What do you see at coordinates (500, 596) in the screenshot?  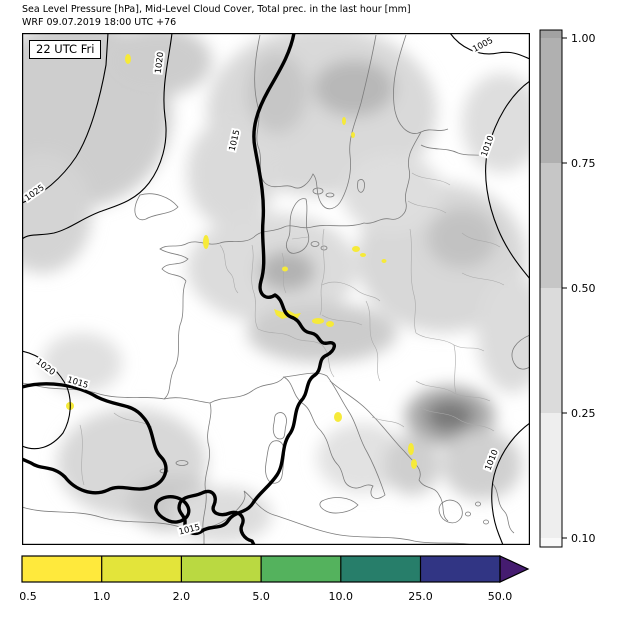 I see `precipbar-tick-label: 50.0` at bounding box center [500, 596].